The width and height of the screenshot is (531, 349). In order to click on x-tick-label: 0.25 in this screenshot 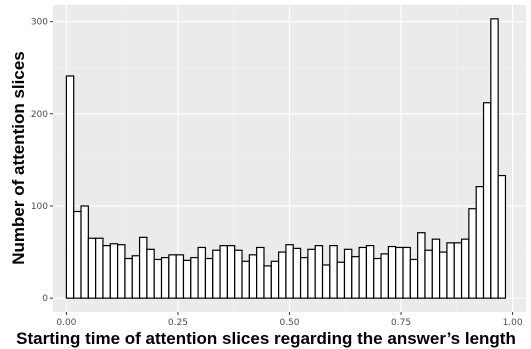, I will do `click(178, 323)`.